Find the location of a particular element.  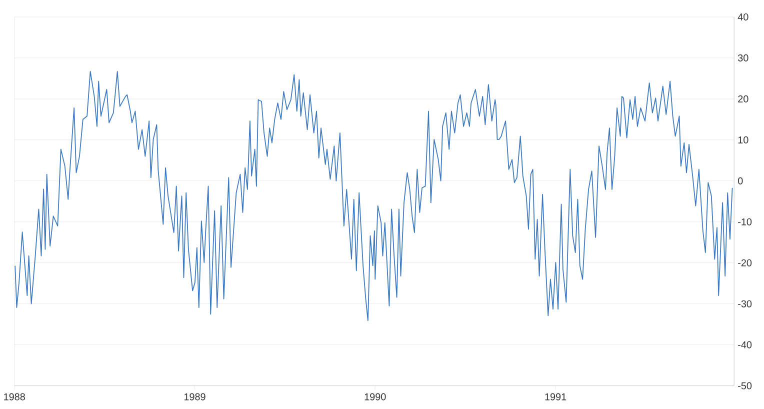

y-tick-label: -10 is located at coordinates (745, 222).